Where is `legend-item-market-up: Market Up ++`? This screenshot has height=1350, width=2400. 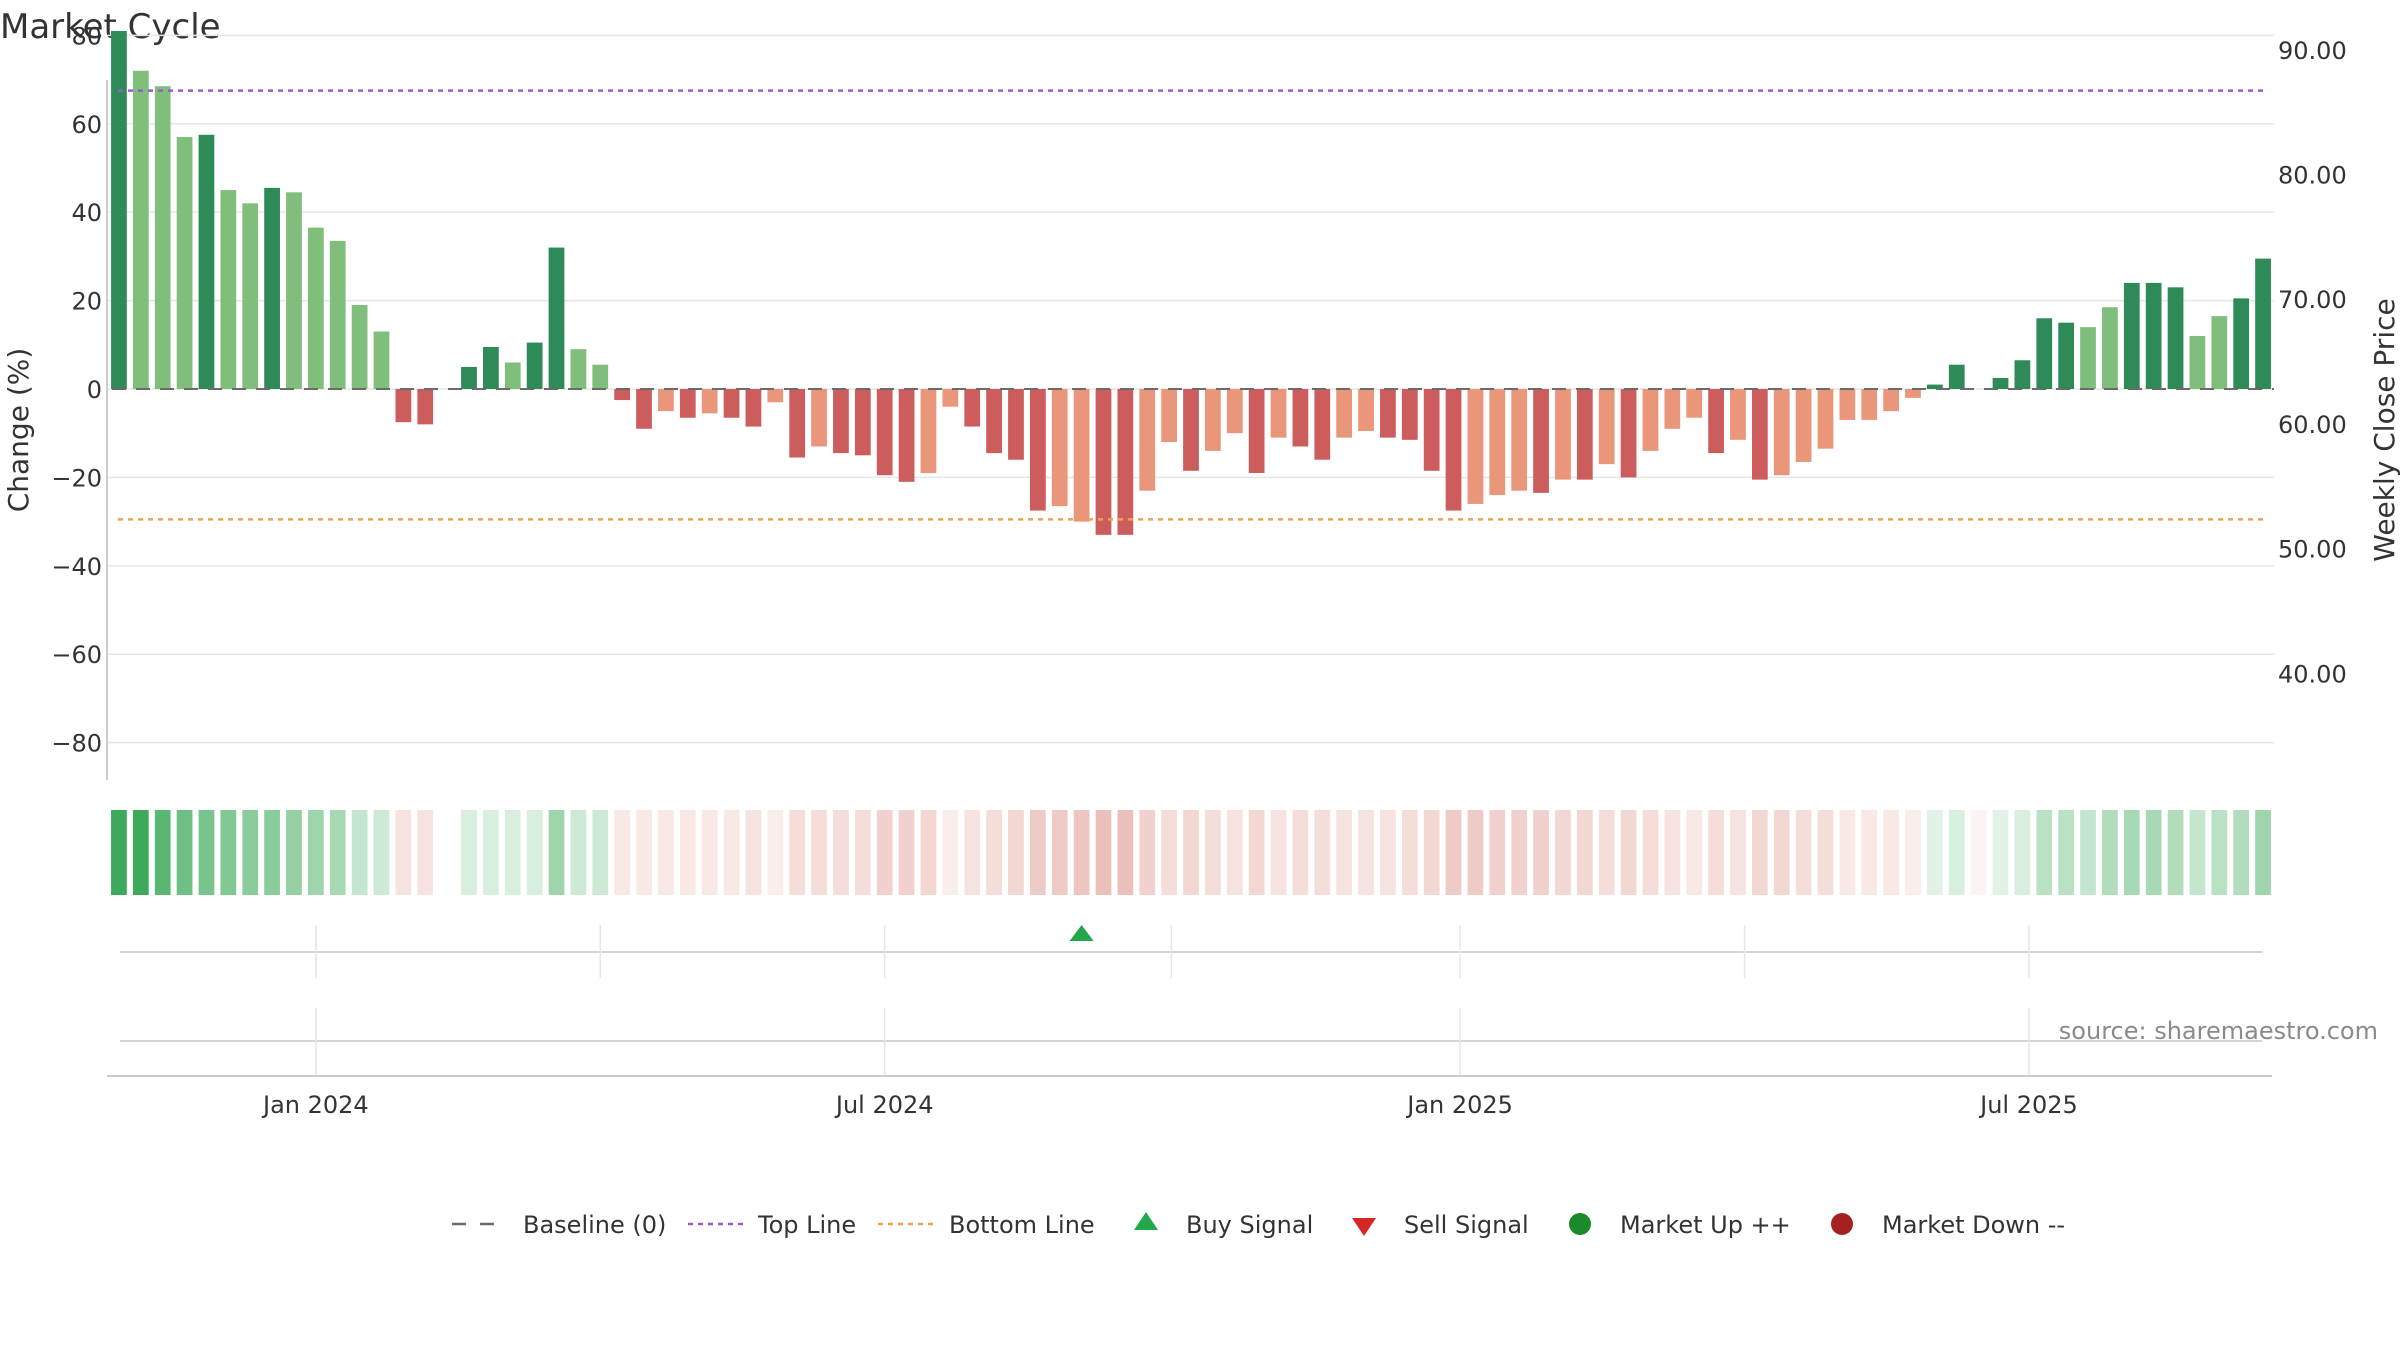 legend-item-market-up: Market Up ++ is located at coordinates (1680, 1225).